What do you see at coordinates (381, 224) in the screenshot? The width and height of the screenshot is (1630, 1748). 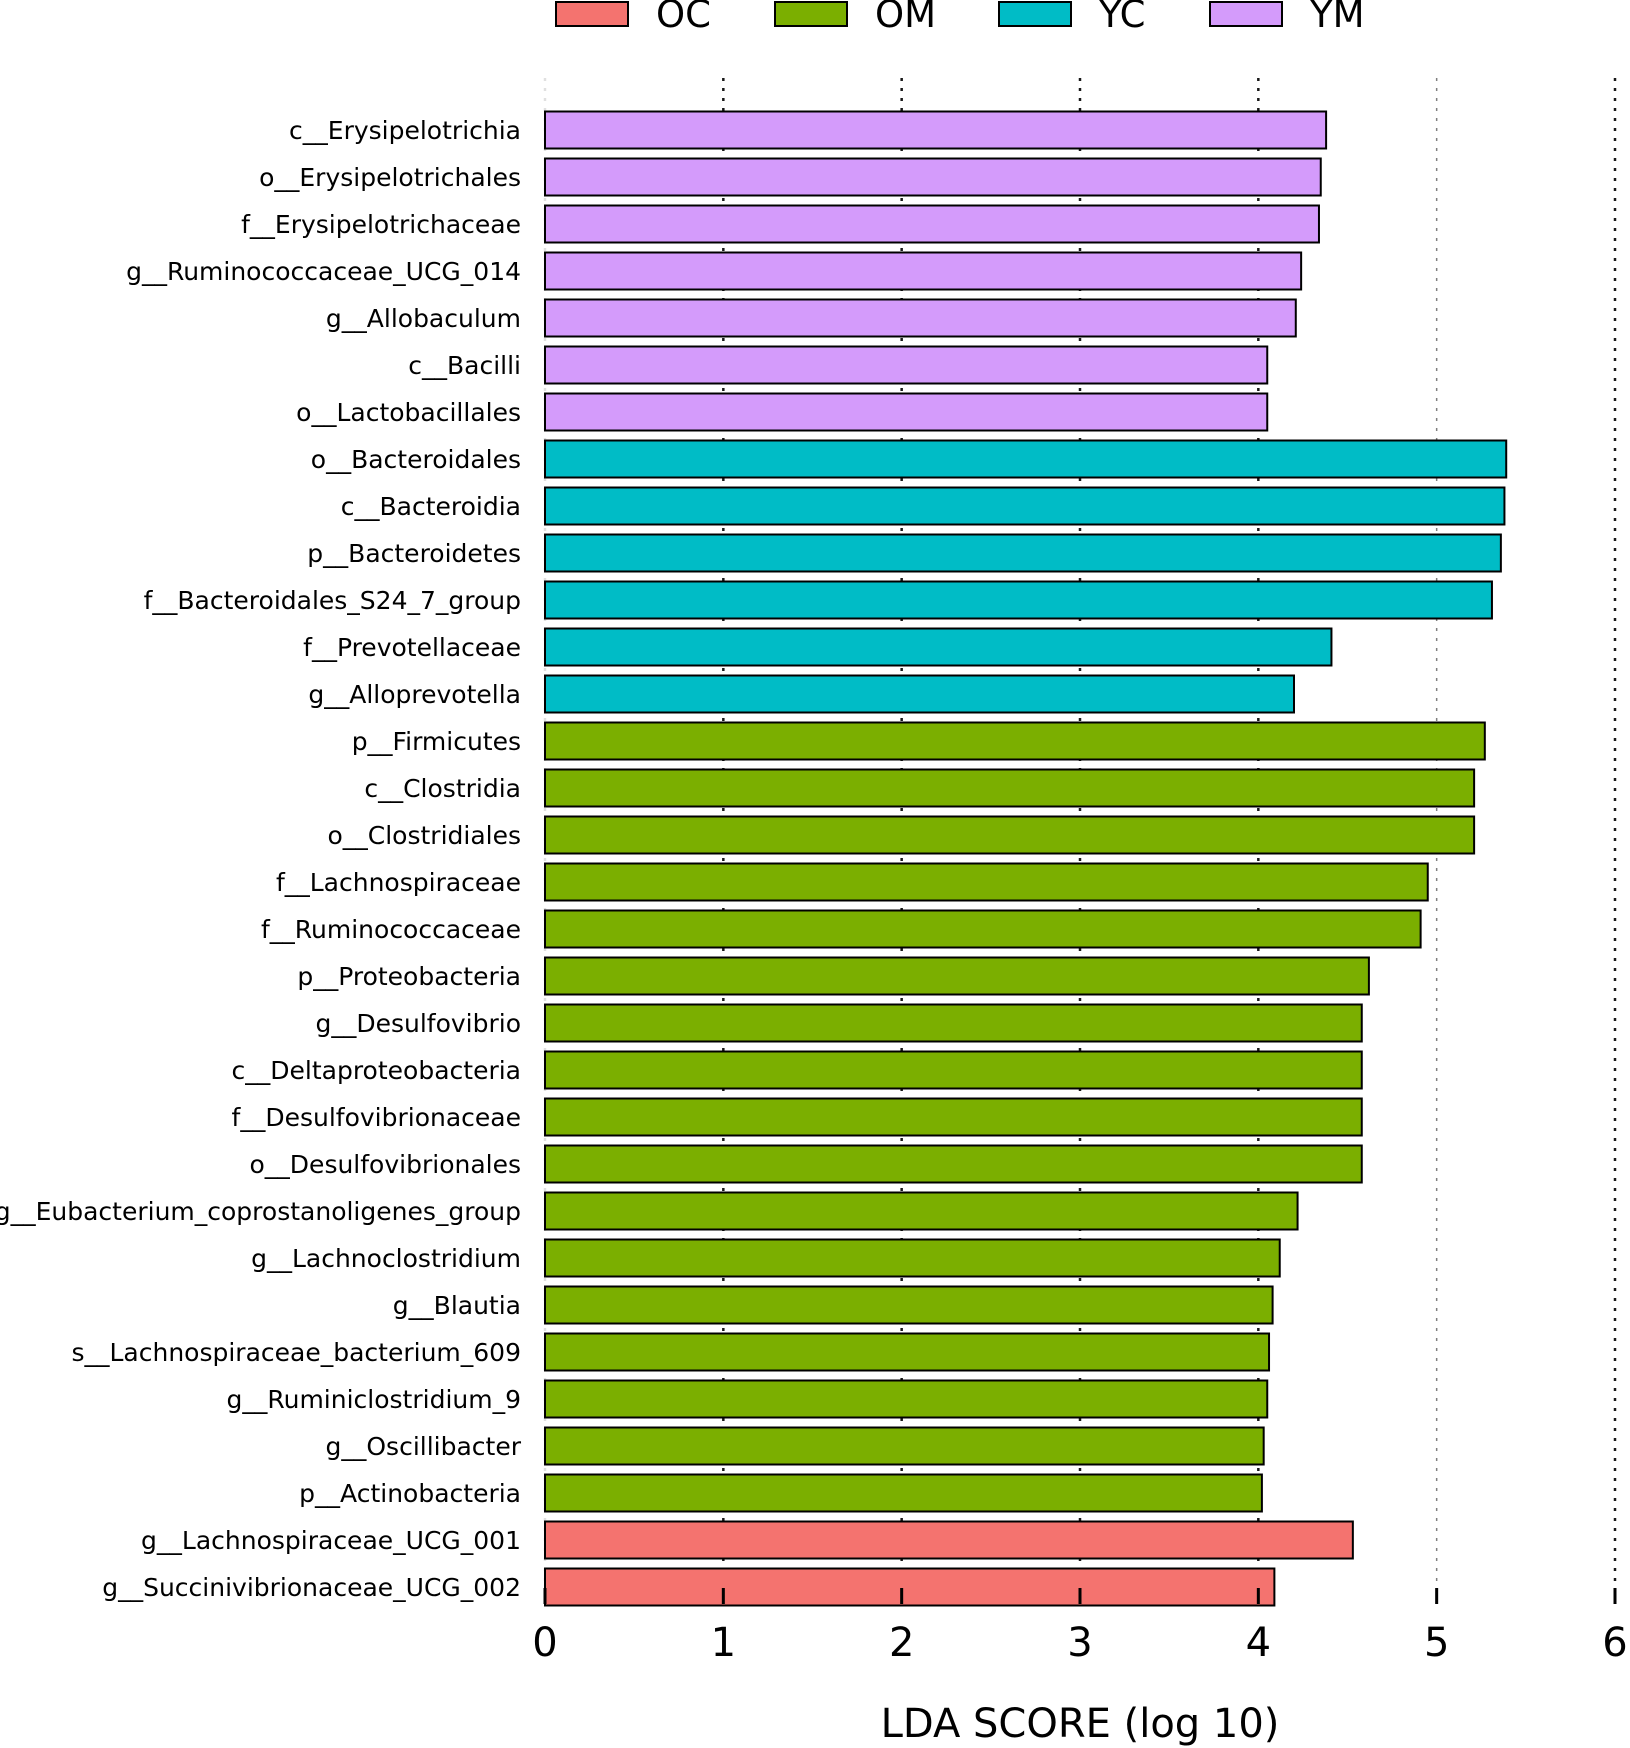 I see `category-label: f__Erysipelotrichaceae` at bounding box center [381, 224].